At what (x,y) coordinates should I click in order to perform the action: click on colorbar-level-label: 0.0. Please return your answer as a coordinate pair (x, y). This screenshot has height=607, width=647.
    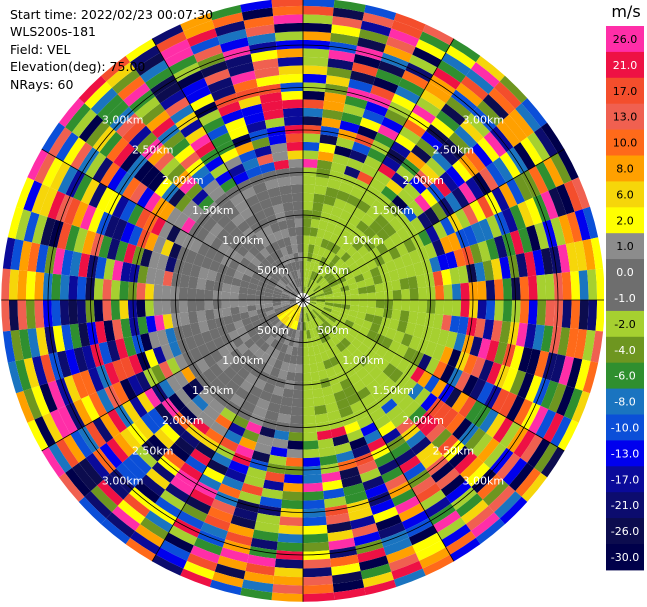
    Looking at the image, I should click on (625, 272).